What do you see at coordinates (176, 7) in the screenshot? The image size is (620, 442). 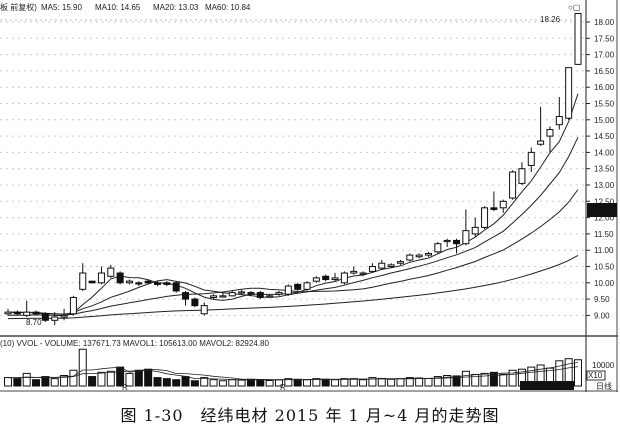 I see `ma20-label: MA20: 13.03` at bounding box center [176, 7].